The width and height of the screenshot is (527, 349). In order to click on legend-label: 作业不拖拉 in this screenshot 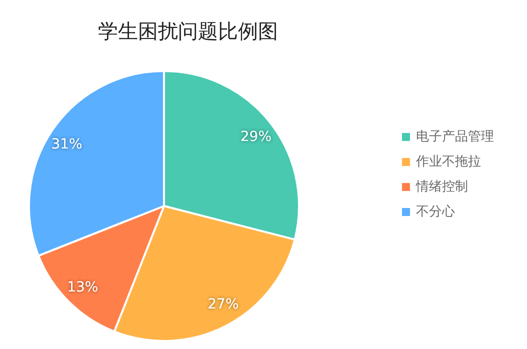, I will do `click(448, 162)`.